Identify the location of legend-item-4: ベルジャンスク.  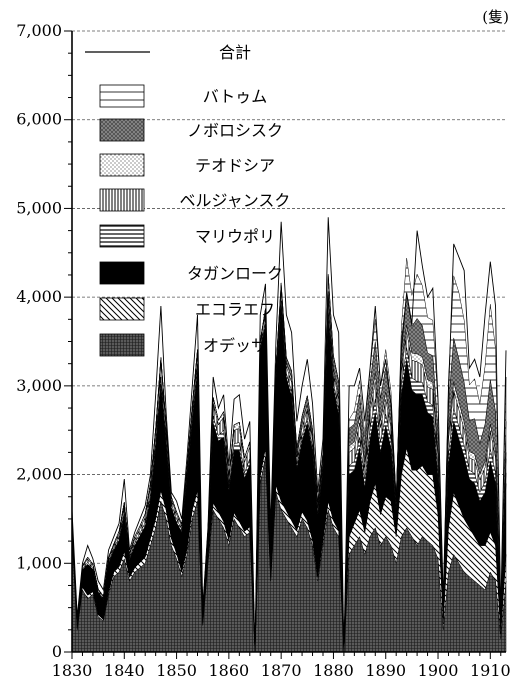
(195, 200).